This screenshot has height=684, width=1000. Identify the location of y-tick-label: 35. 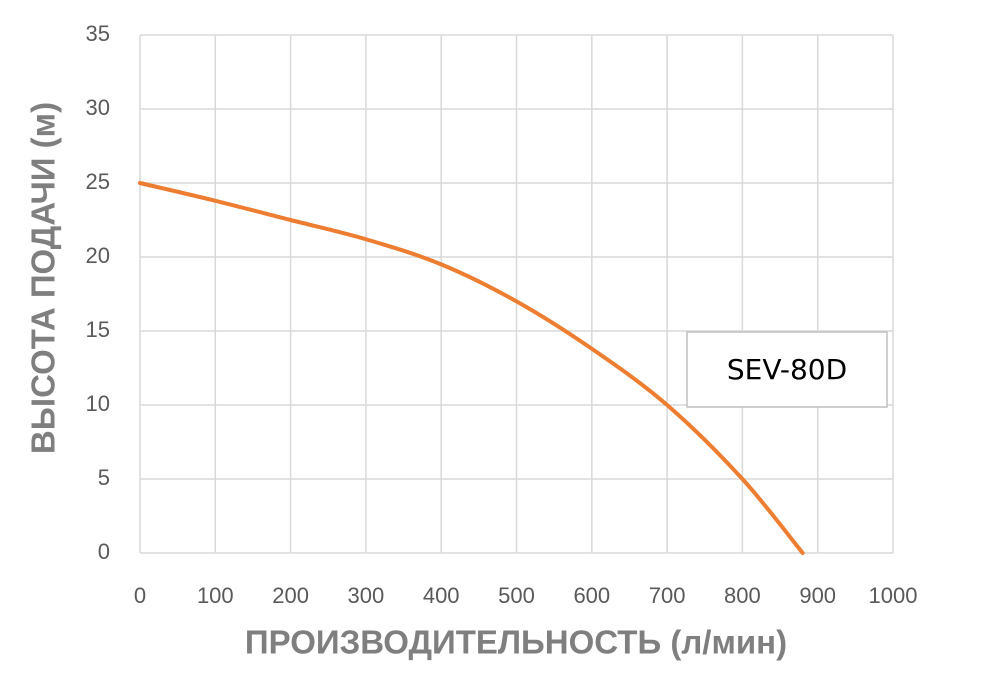
(98, 33).